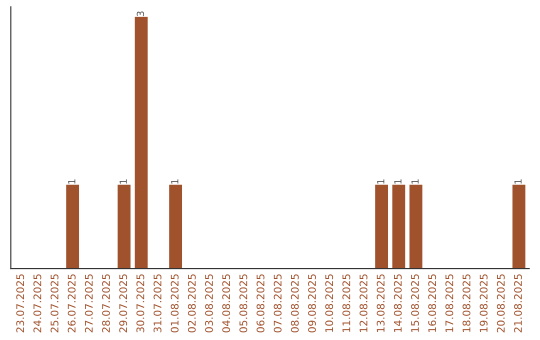 The height and width of the screenshot is (340, 540). I want to click on x-tick-label: 15.08.2025, so click(415, 303).